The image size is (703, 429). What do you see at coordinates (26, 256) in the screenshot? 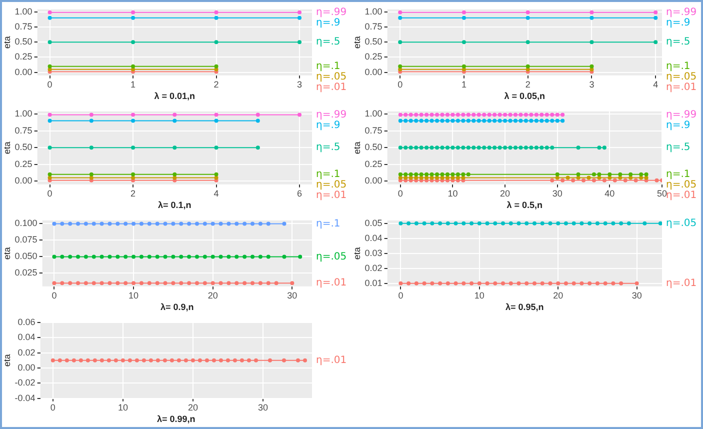
I see `y-tick-label: 0.050` at bounding box center [26, 256].